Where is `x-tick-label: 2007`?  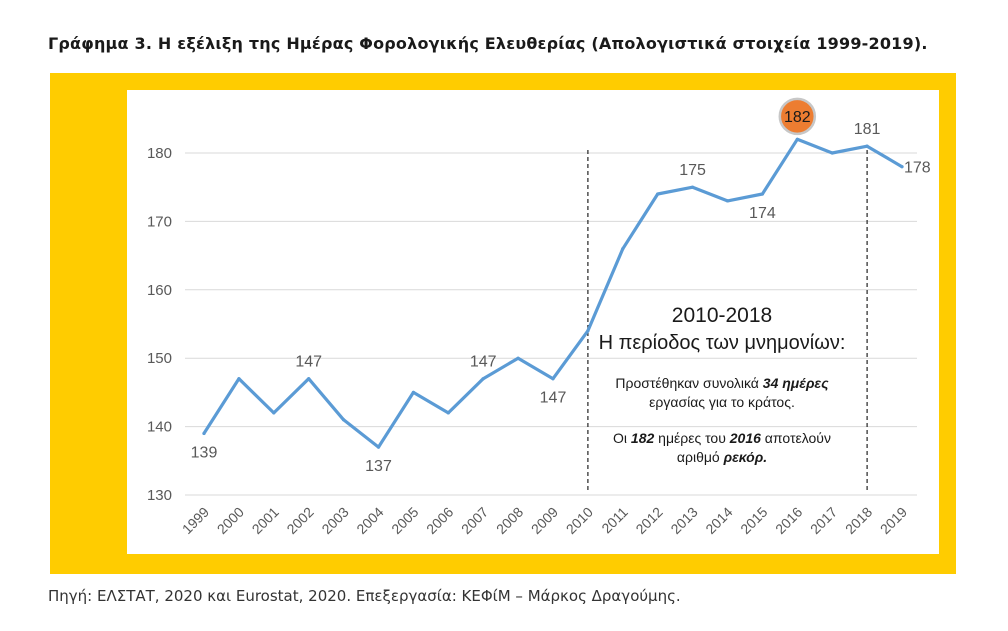 x-tick-label: 2007 is located at coordinates (474, 520).